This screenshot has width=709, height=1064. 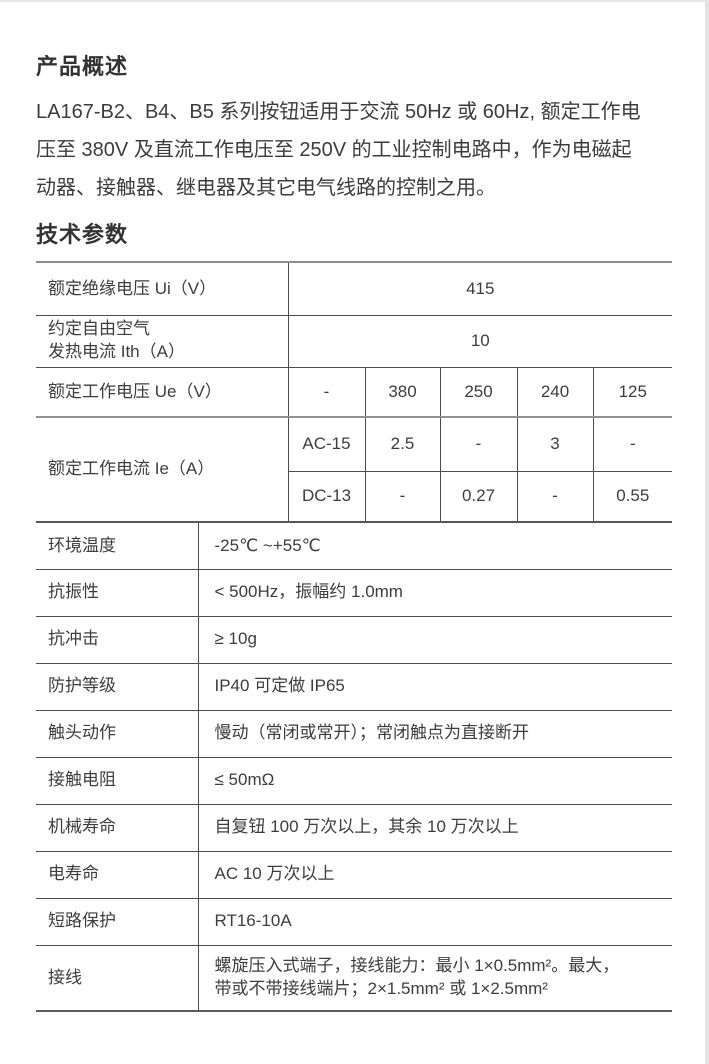 What do you see at coordinates (434, 874) in the screenshot?
I see `row-value: AC 10 万次以上` at bounding box center [434, 874].